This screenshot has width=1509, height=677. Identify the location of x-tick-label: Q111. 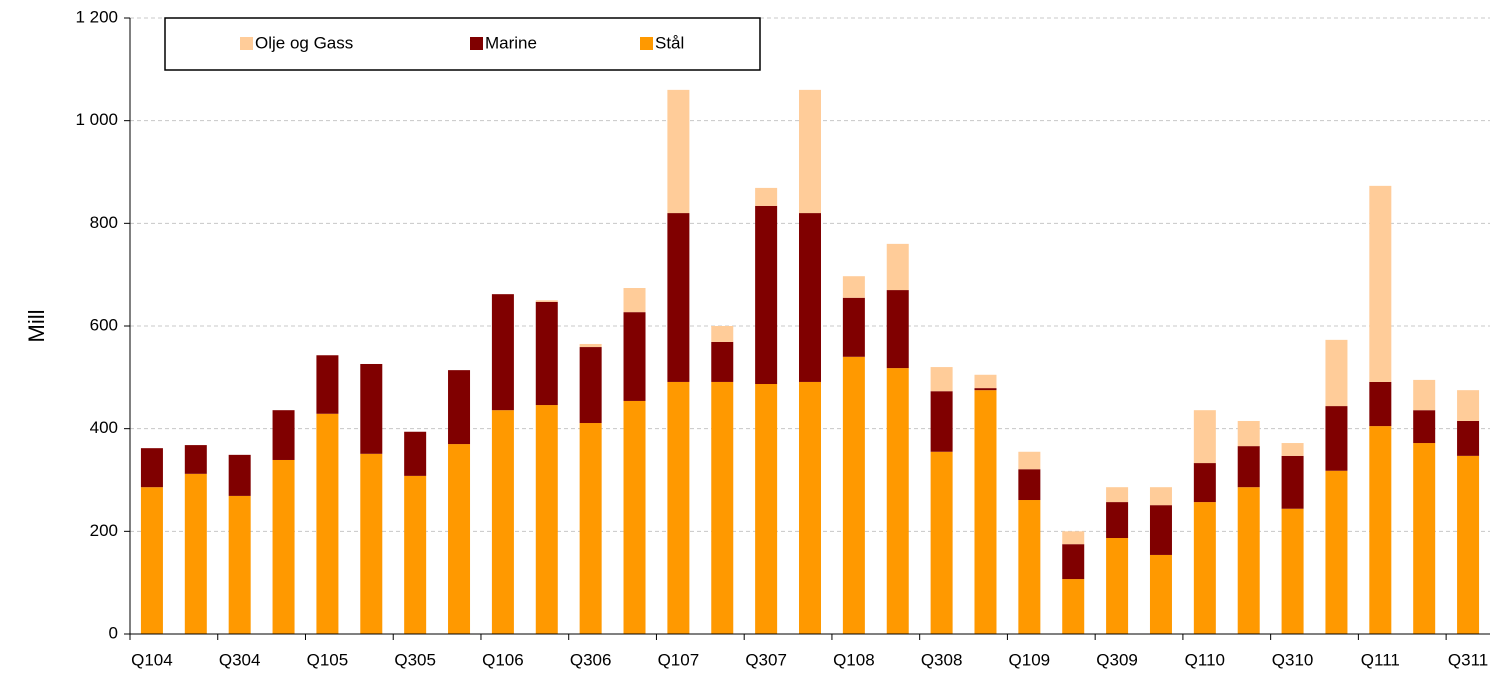
(1380, 659).